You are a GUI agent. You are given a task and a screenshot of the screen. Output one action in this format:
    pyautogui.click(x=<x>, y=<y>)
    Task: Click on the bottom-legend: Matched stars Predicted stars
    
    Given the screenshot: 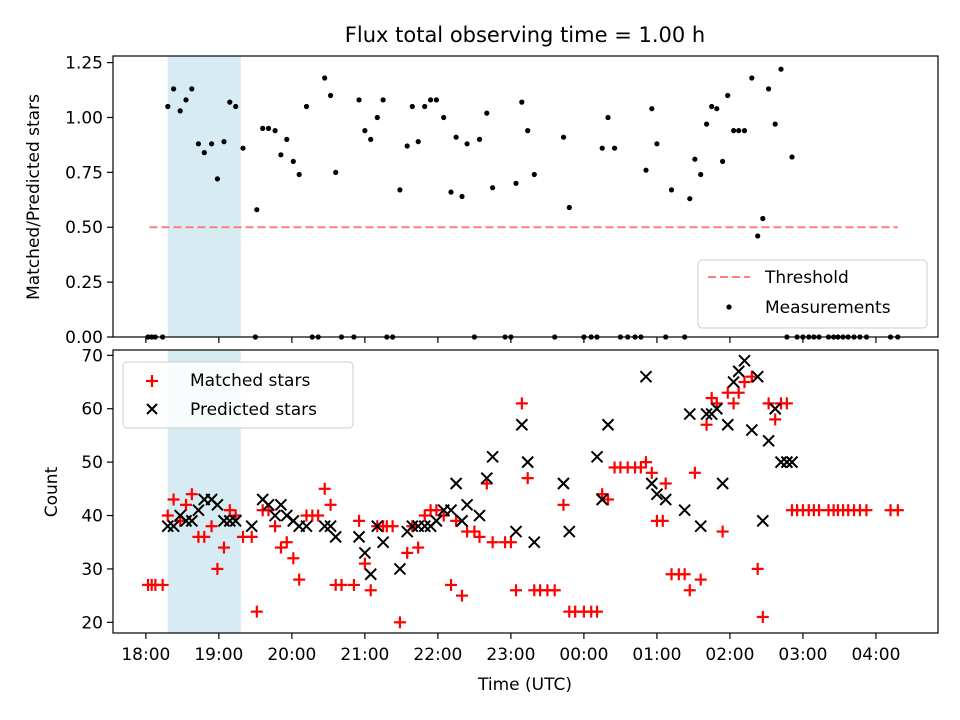 What is the action you would take?
    pyautogui.click(x=238, y=395)
    